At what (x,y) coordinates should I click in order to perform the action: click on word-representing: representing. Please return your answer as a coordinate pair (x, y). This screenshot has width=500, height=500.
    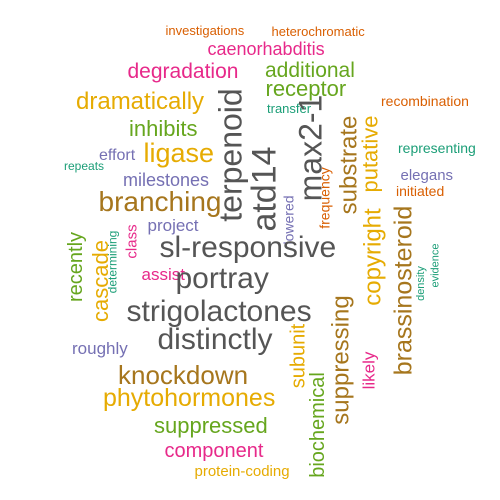
    Looking at the image, I should click on (437, 148).